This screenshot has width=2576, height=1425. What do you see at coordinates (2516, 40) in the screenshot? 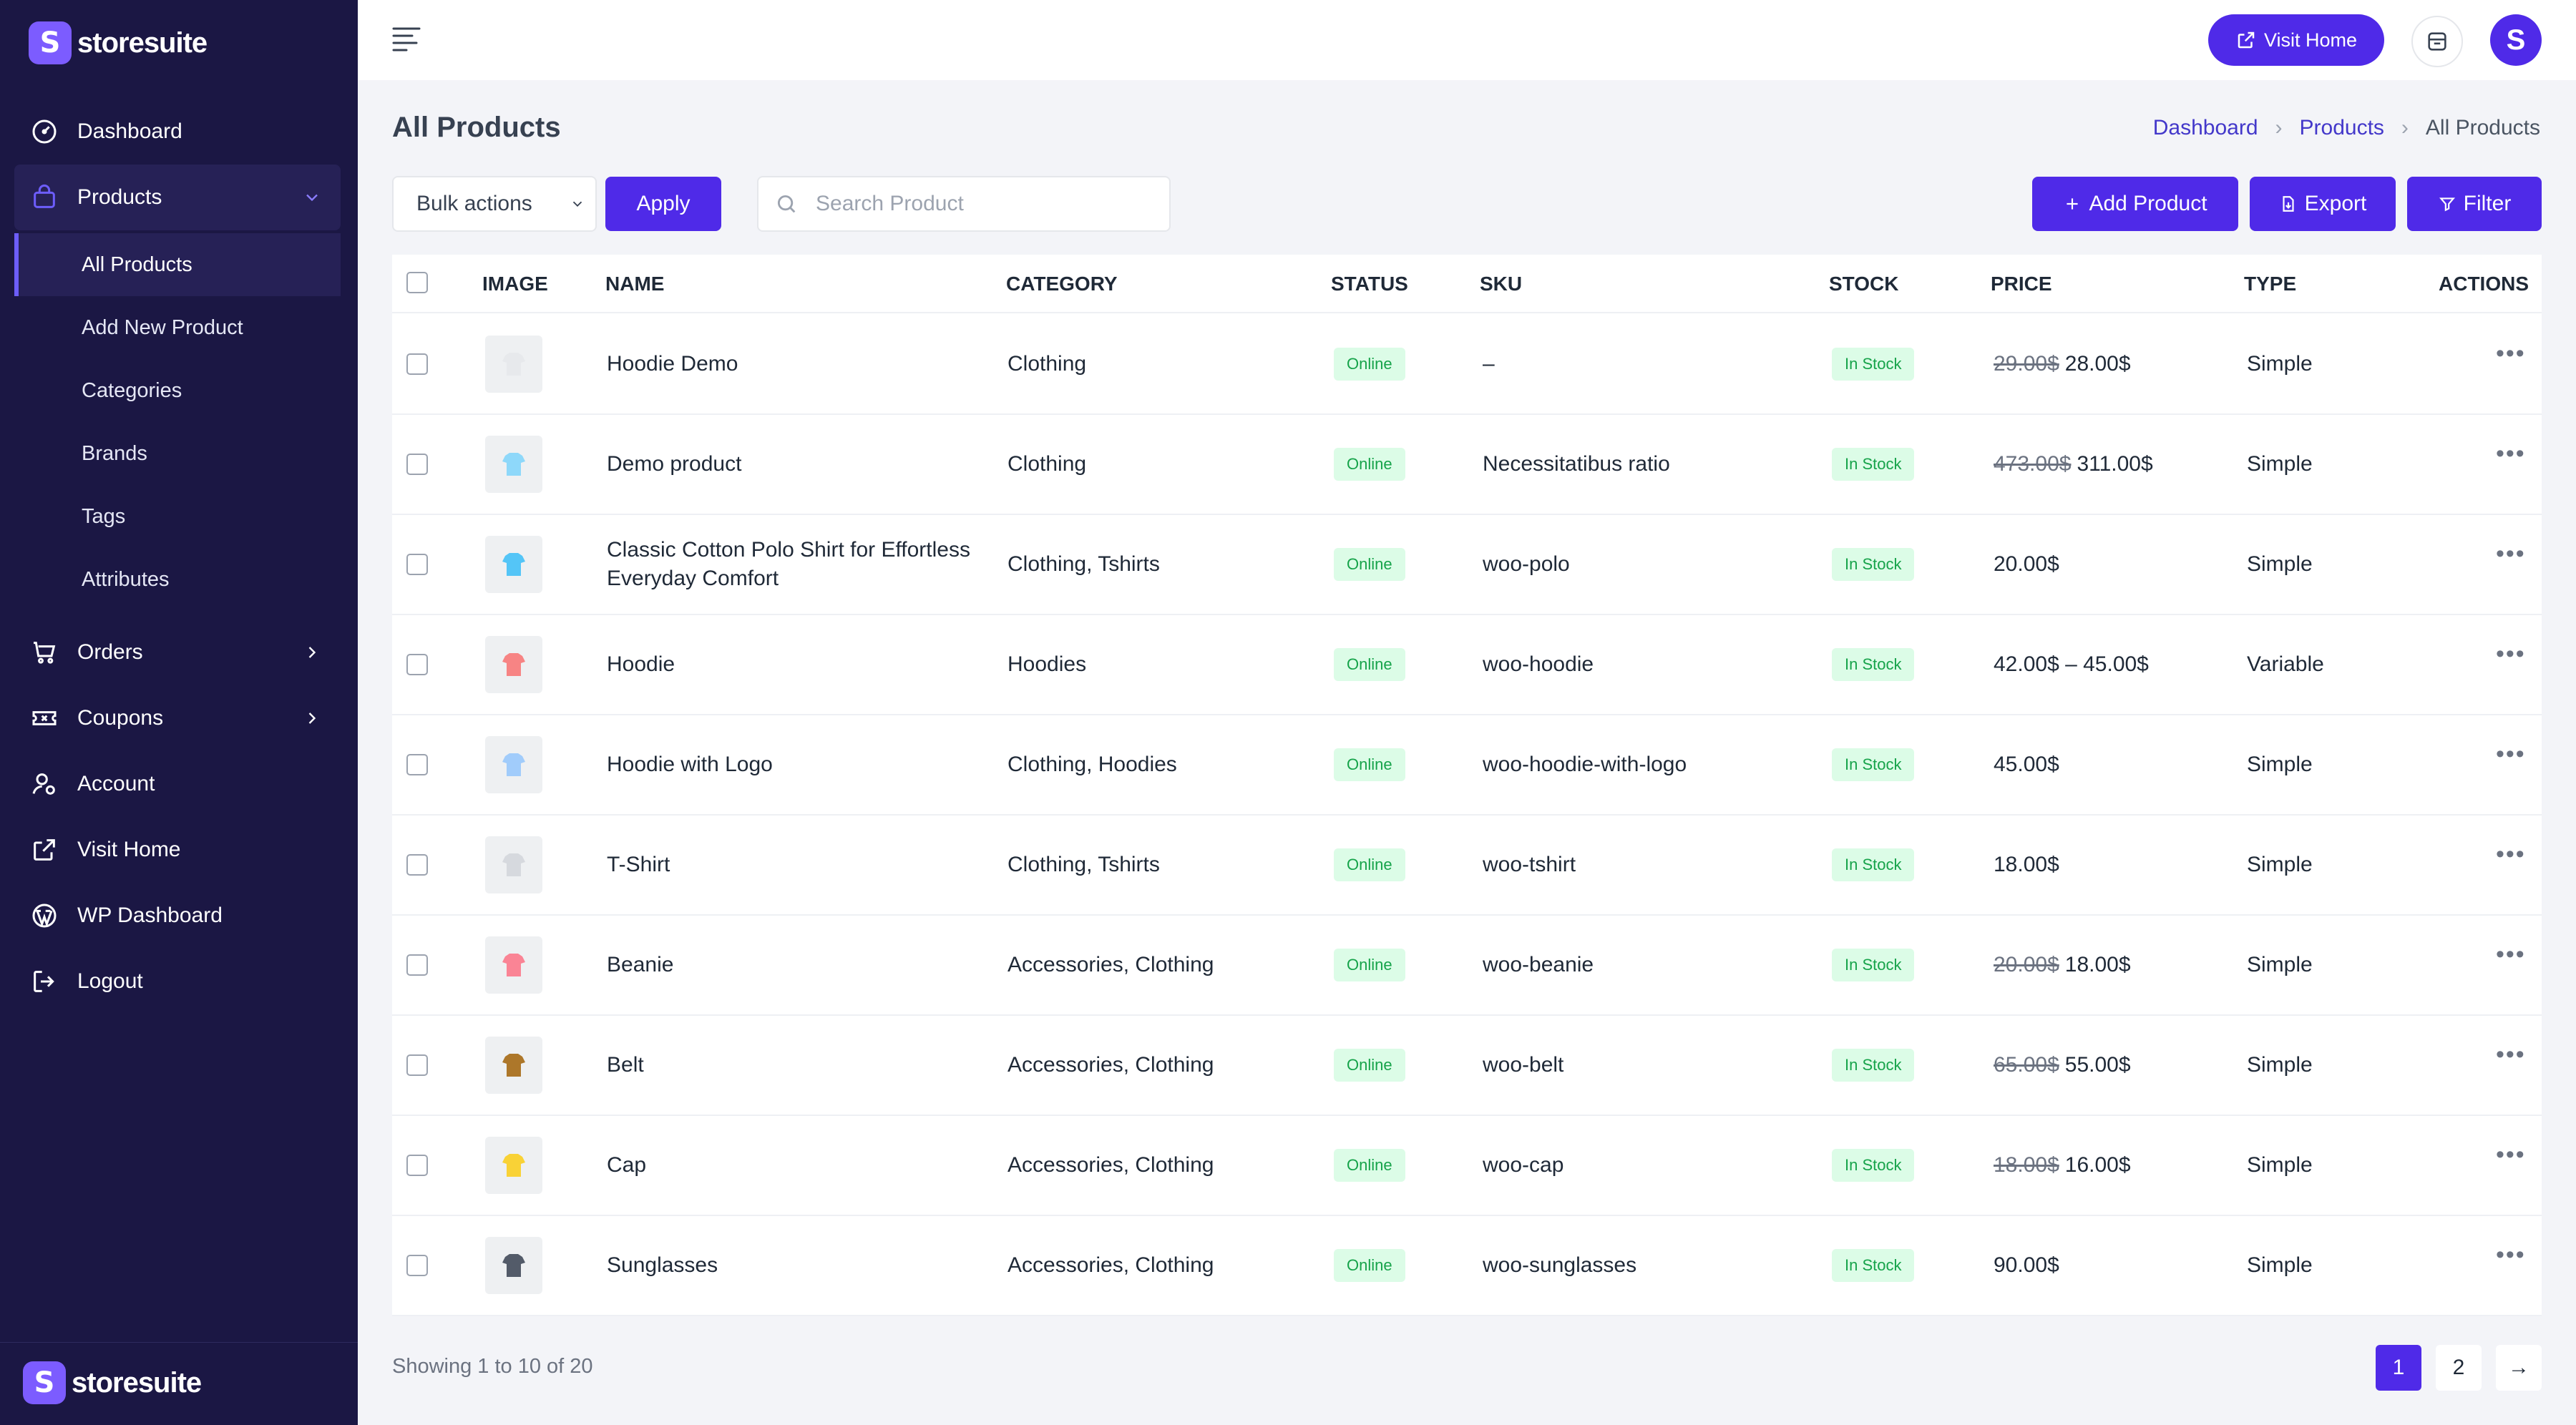
I see `avatar: S` at bounding box center [2516, 40].